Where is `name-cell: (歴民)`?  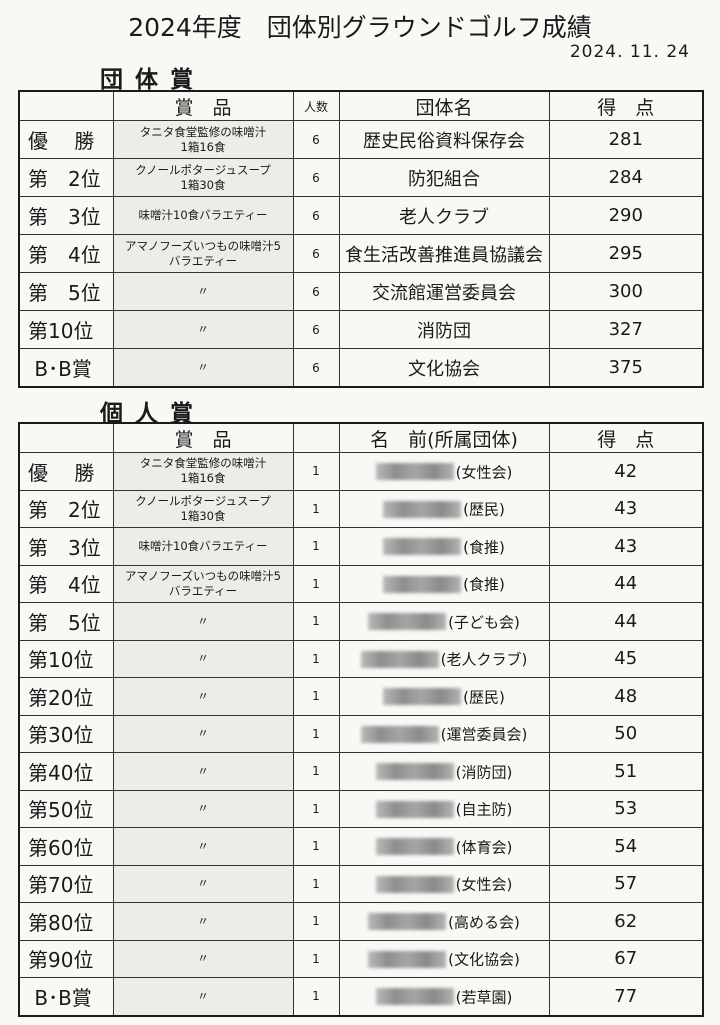 name-cell: (歴民) is located at coordinates (444, 696).